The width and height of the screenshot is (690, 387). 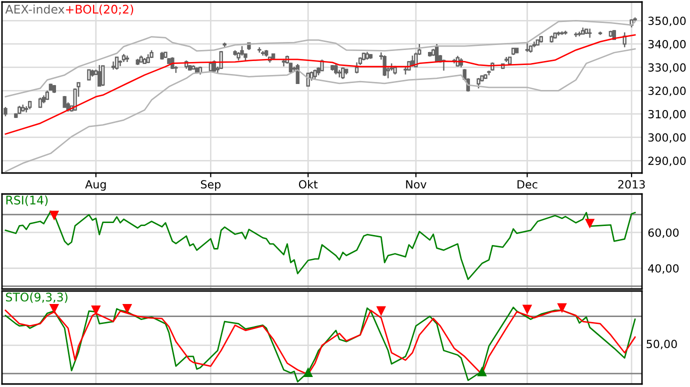 I want to click on x-tick-label: Aug, so click(x=95, y=185).